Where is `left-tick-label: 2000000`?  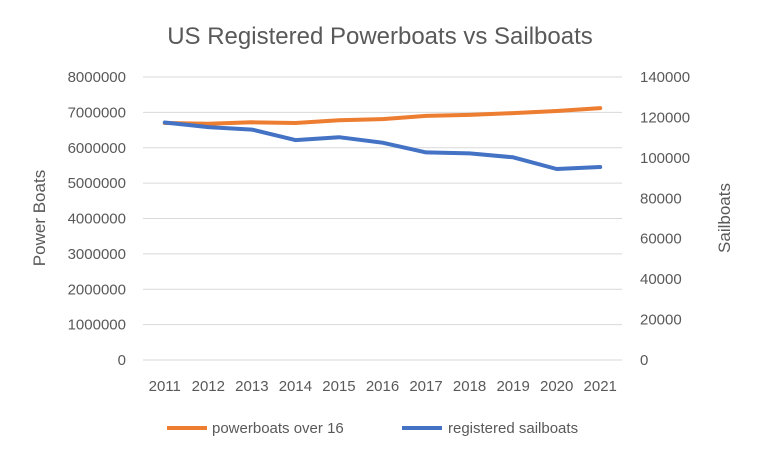 left-tick-label: 2000000 is located at coordinates (97, 289).